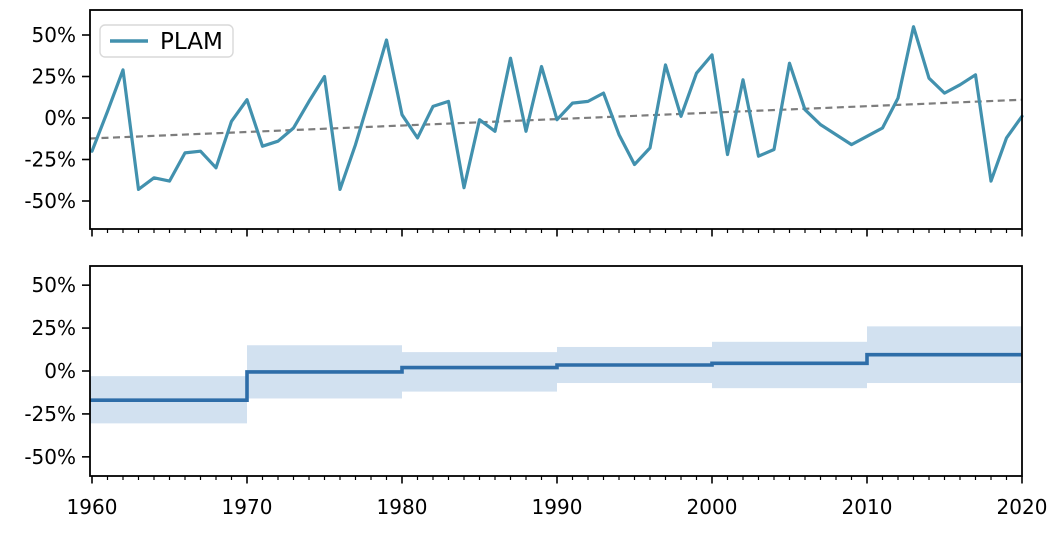  I want to click on x-tick-label: 1980, so click(402, 507).